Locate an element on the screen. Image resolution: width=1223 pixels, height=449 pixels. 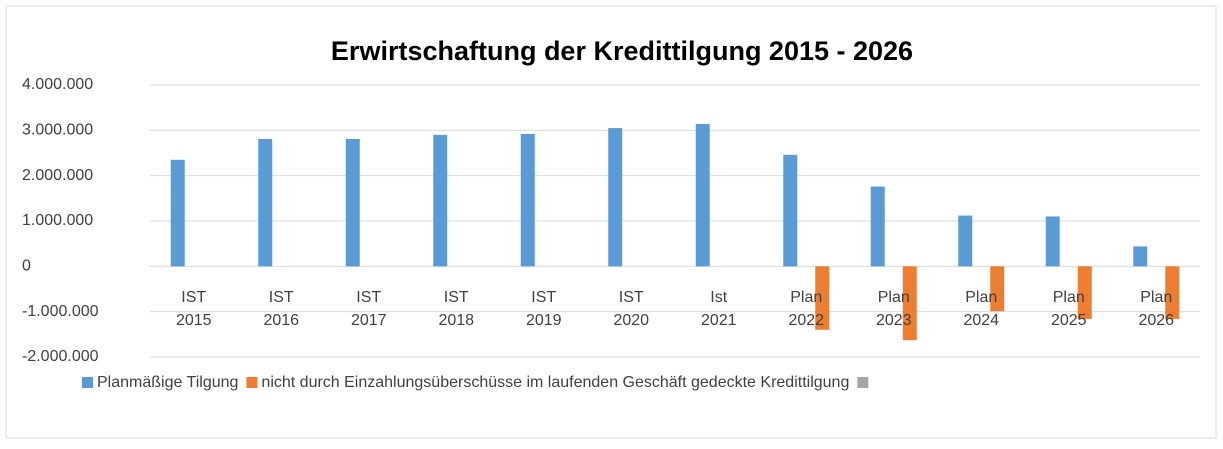
x-tick-label: Ist 2021 is located at coordinates (719, 309).